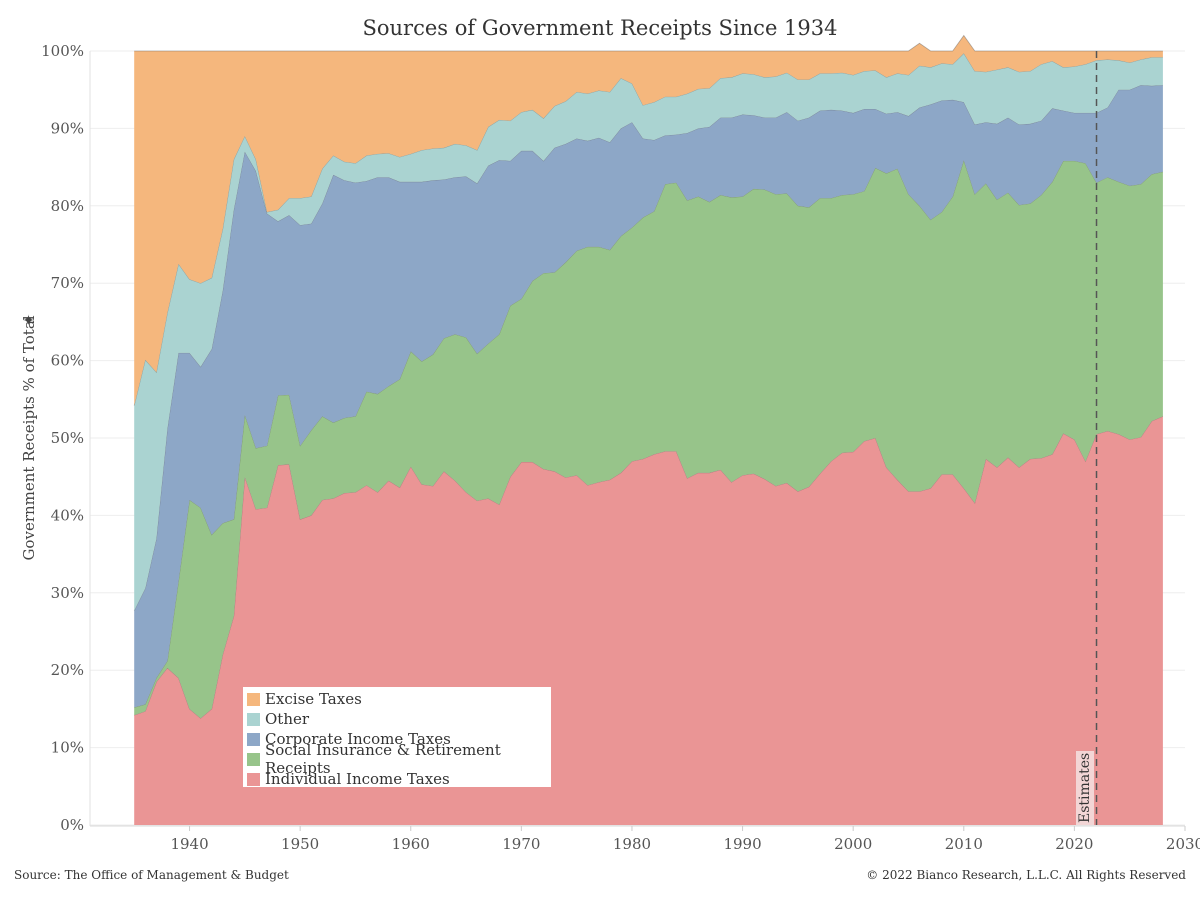 The height and width of the screenshot is (900, 1200). What do you see at coordinates (67, 748) in the screenshot?
I see `y-tick-label: 10%` at bounding box center [67, 748].